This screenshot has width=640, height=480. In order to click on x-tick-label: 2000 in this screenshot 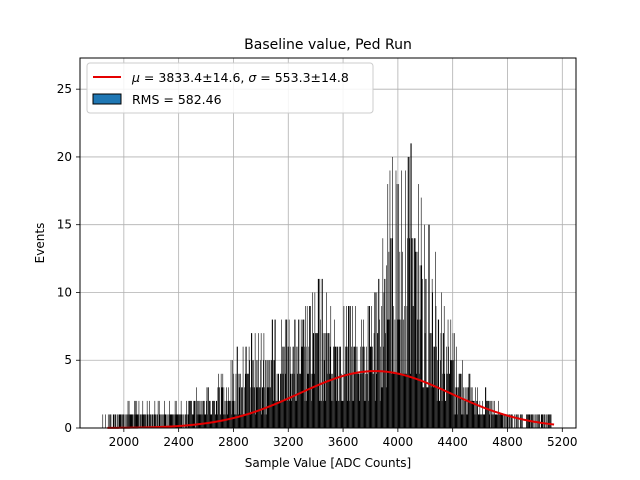, I will do `click(124, 442)`.